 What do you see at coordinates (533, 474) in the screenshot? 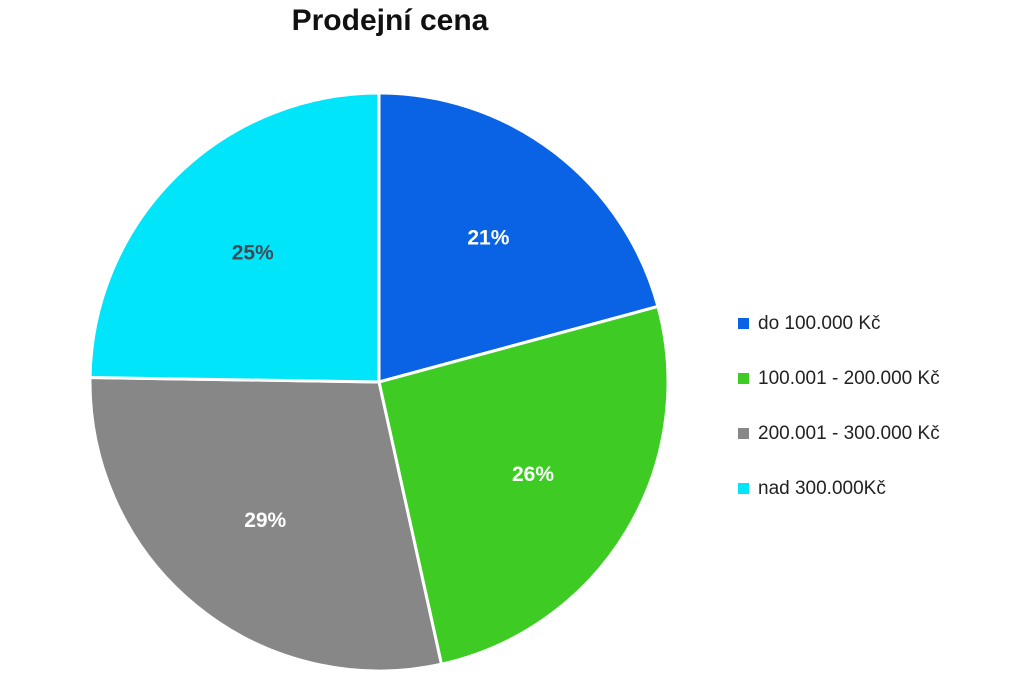
I see `pie-data-label-2: 26%` at bounding box center [533, 474].